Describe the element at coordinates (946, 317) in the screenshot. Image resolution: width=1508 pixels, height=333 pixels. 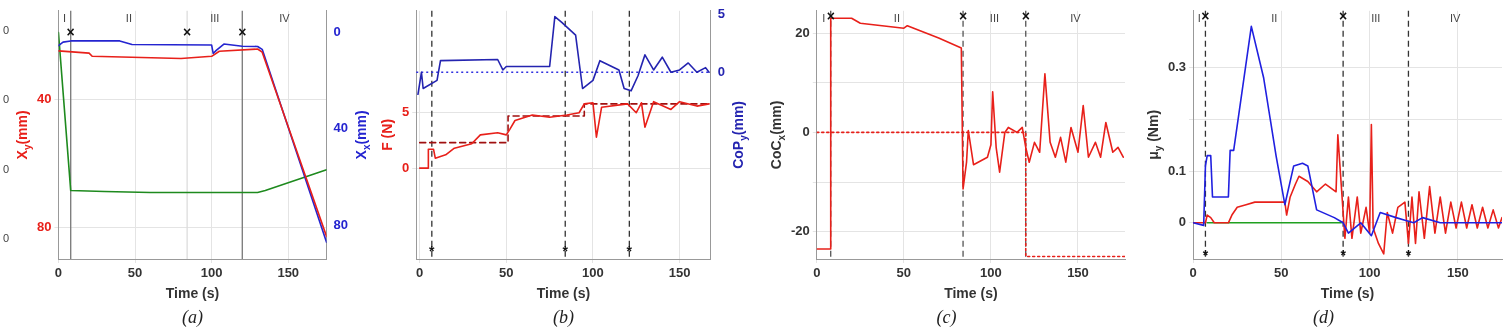
I see `text: (c)` at that location.